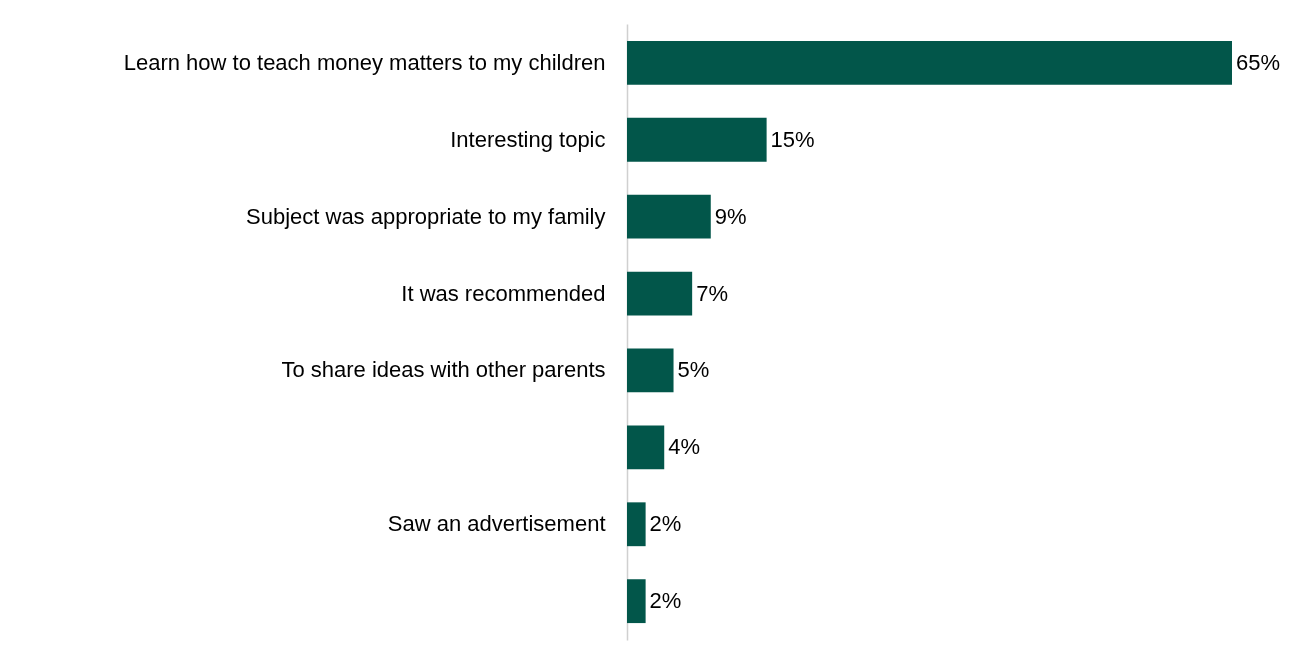 Image resolution: width=1290 pixels, height=652 pixels. What do you see at coordinates (712, 293) in the screenshot?
I see `data-label: 7%` at bounding box center [712, 293].